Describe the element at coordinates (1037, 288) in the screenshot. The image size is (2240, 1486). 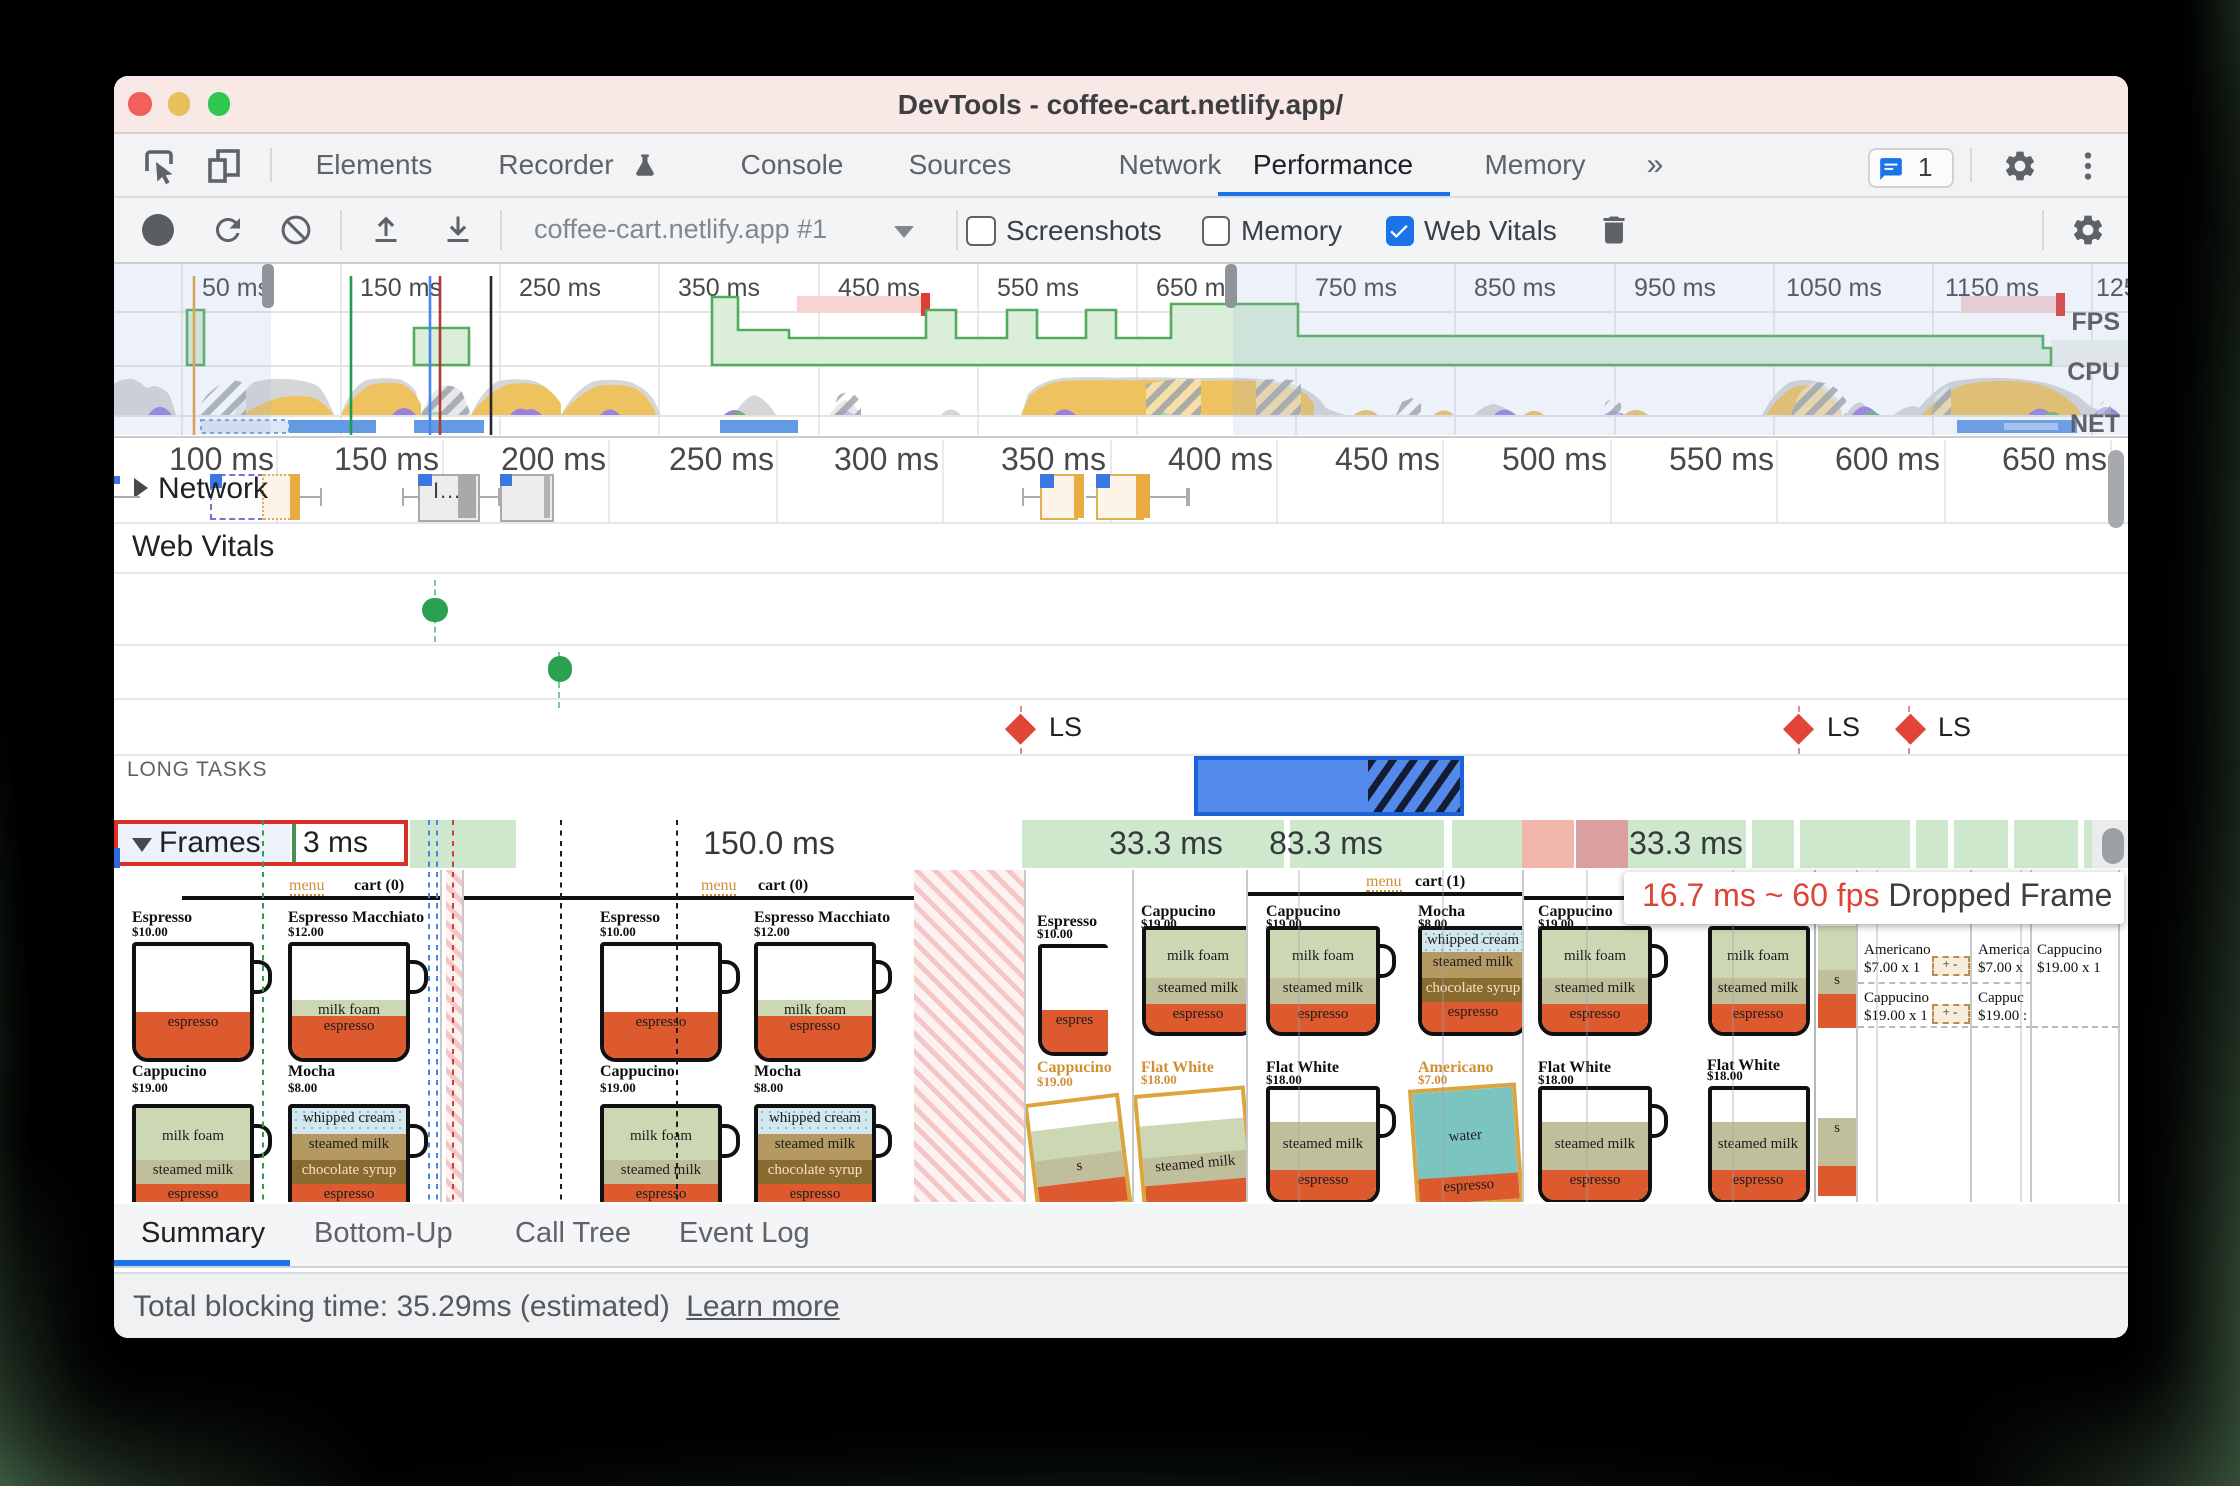
I see `svg-text: 550 ms` at that location.